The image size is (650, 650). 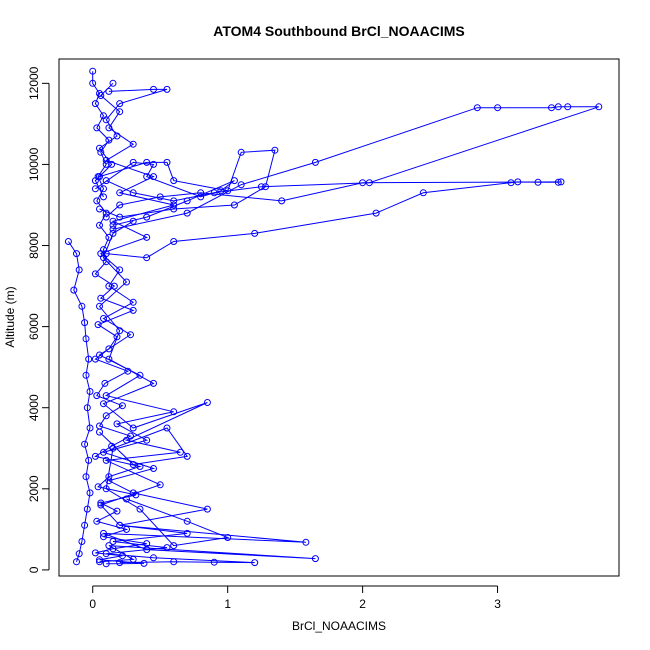 I want to click on y-tick-label: 6000, so click(x=34, y=326).